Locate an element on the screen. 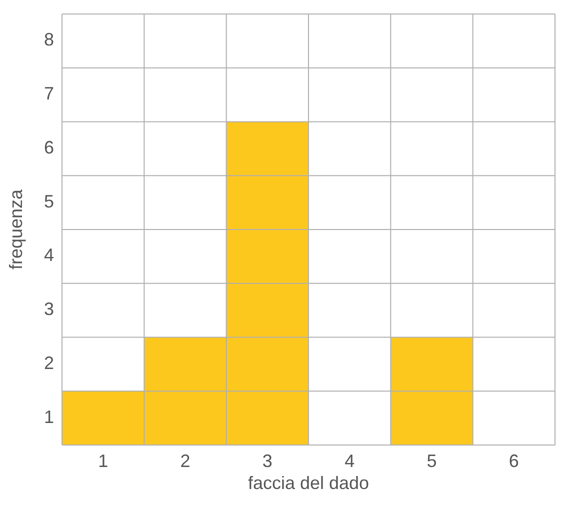 This screenshot has height=511, width=561. y-tick-label: 2 is located at coordinates (49, 362).